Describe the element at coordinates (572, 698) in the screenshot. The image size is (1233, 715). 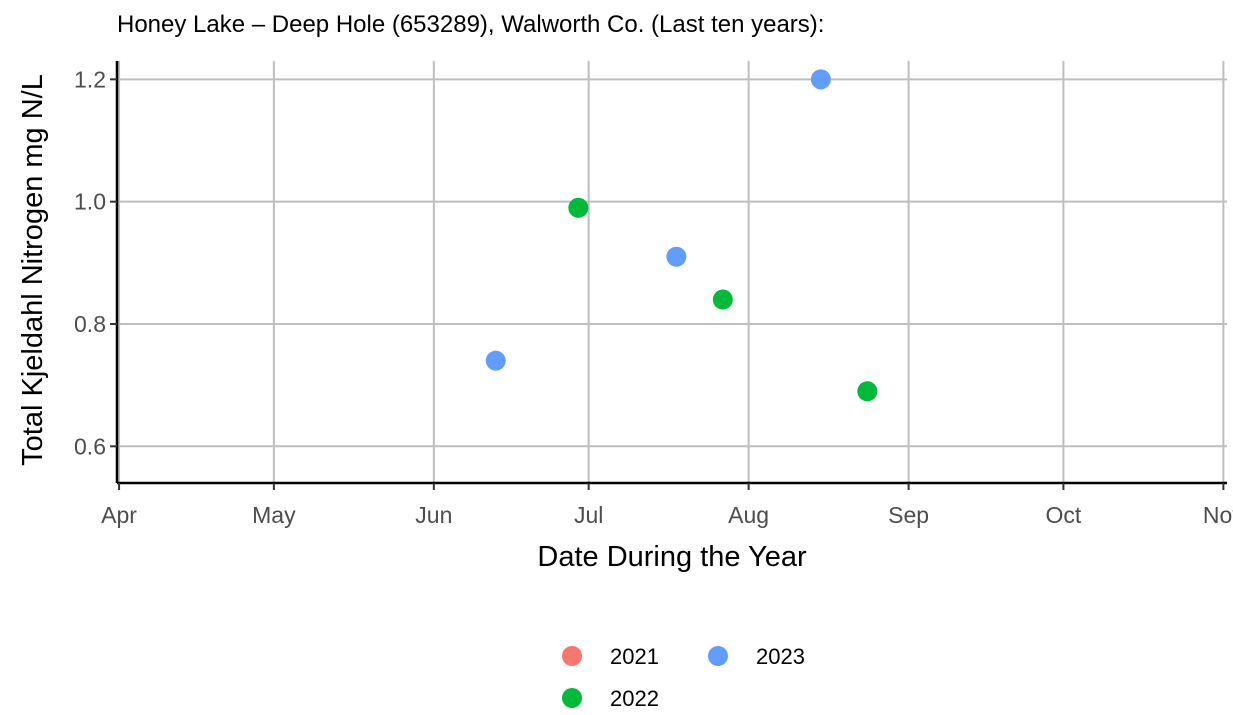
I see `legend-key-2022` at that location.